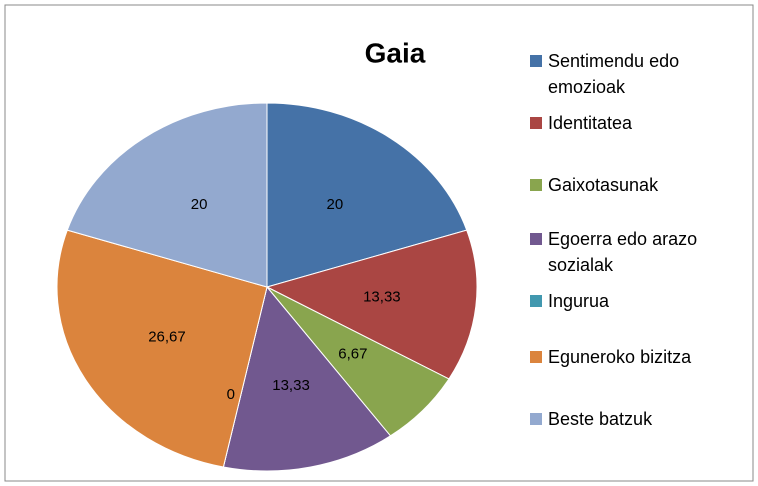 The image size is (758, 486). What do you see at coordinates (620, 357) in the screenshot?
I see `legend-label: Eguneroko bizitza` at bounding box center [620, 357].